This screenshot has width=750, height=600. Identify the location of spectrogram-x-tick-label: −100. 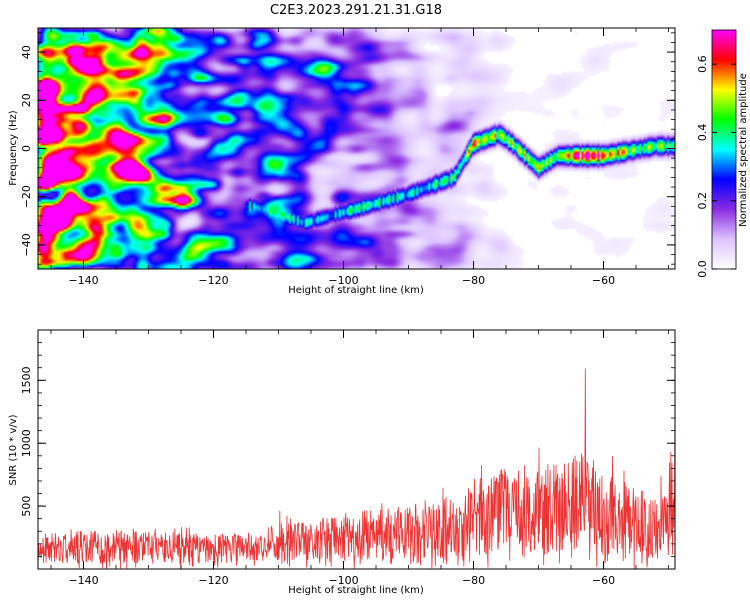
(343, 280).